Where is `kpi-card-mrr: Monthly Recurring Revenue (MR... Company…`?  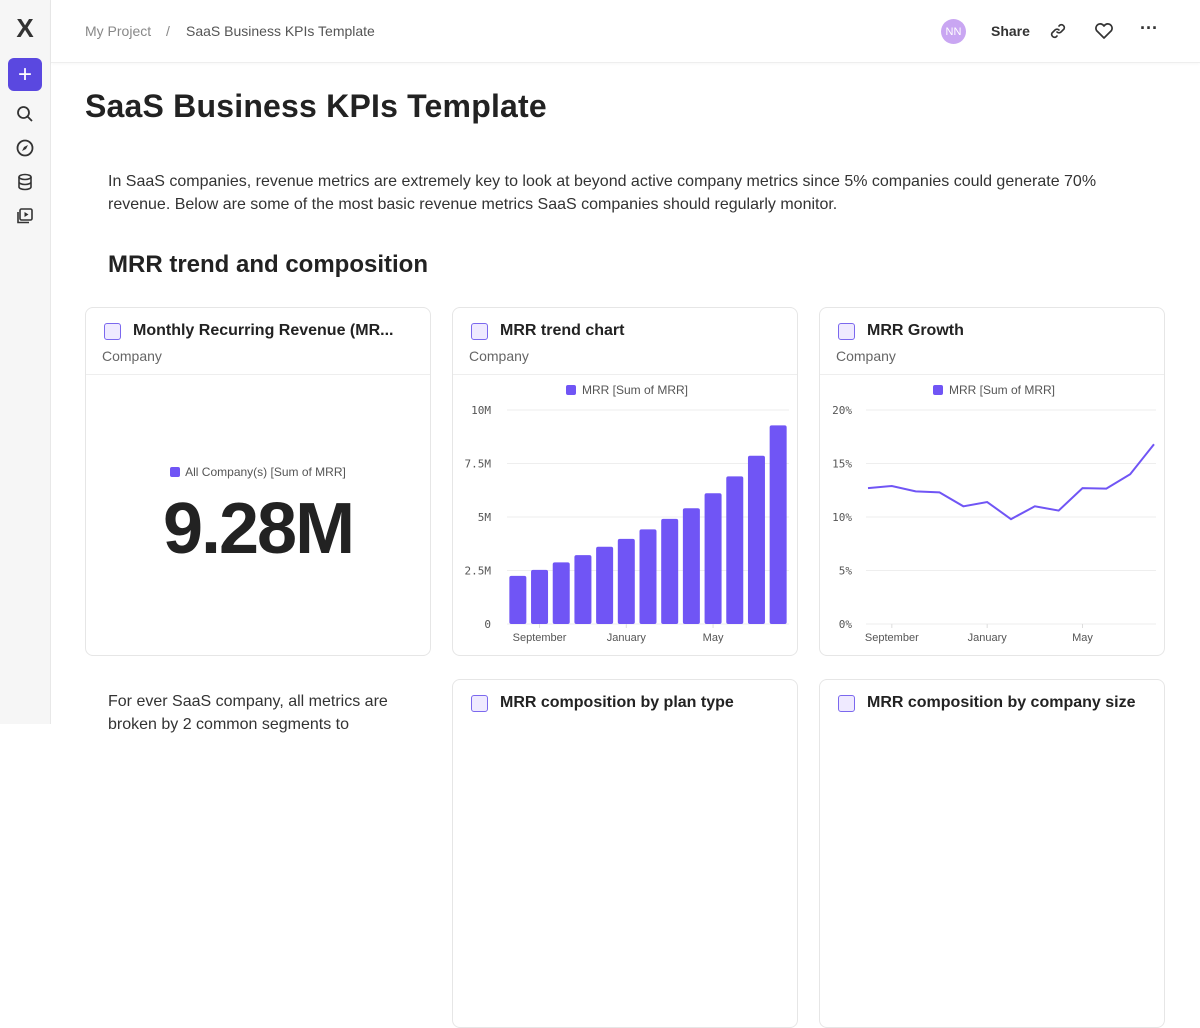
kpi-card-mrr: Monthly Recurring Revenue (MR... Company… is located at coordinates (258, 481).